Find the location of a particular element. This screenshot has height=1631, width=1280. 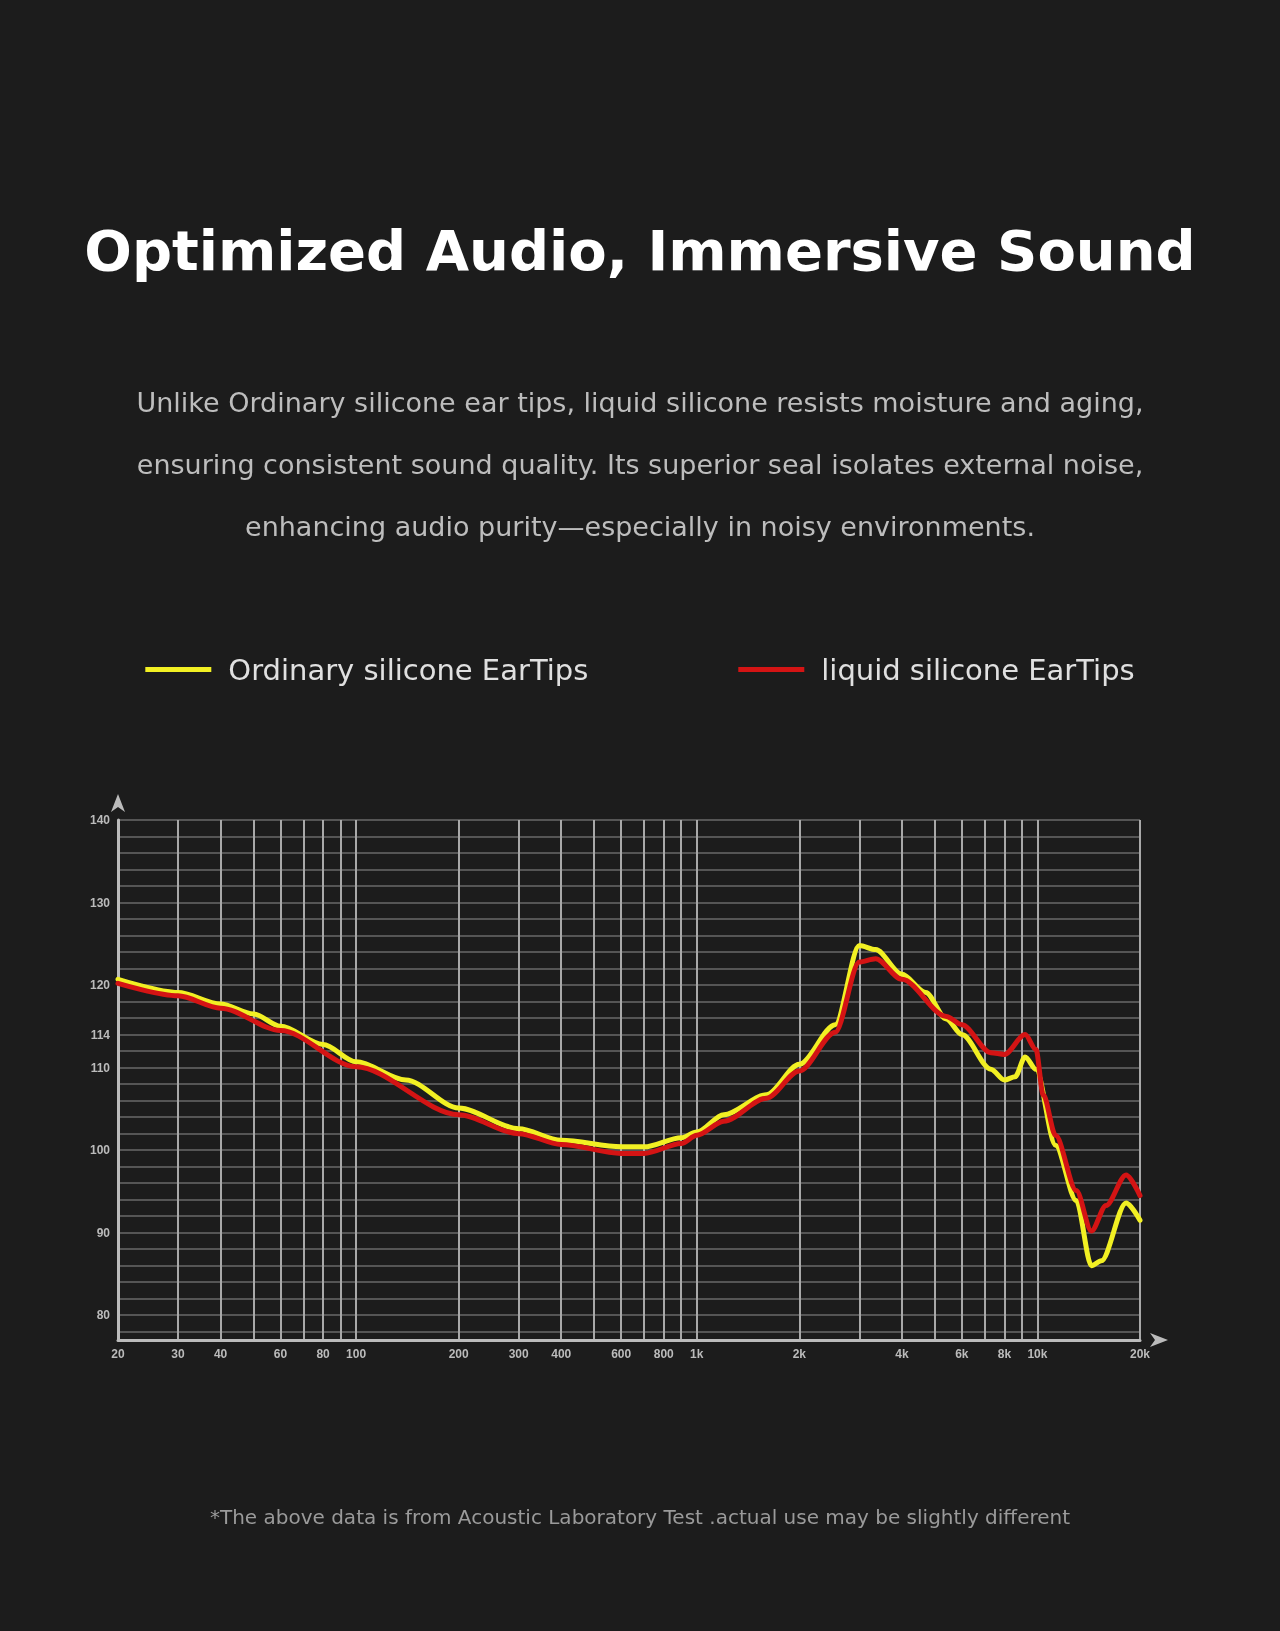

x-tick-label: 1k is located at coordinates (697, 1354).